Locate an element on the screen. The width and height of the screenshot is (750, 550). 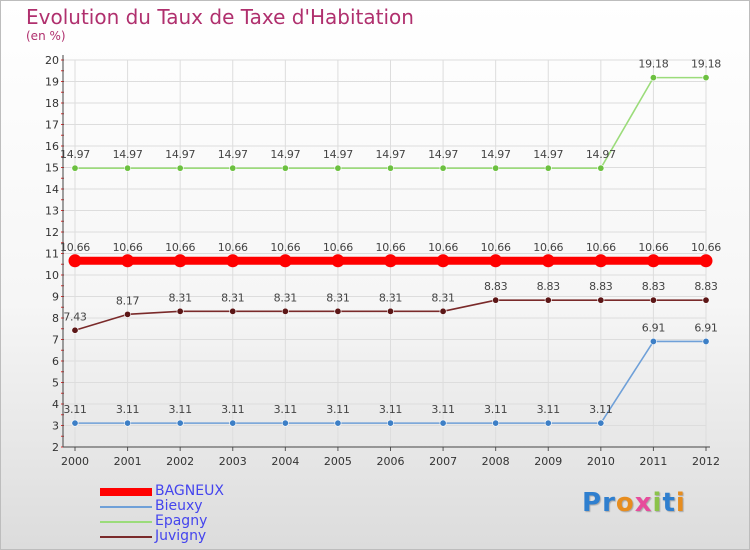
data-label: 6.91 is located at coordinates (653, 327).